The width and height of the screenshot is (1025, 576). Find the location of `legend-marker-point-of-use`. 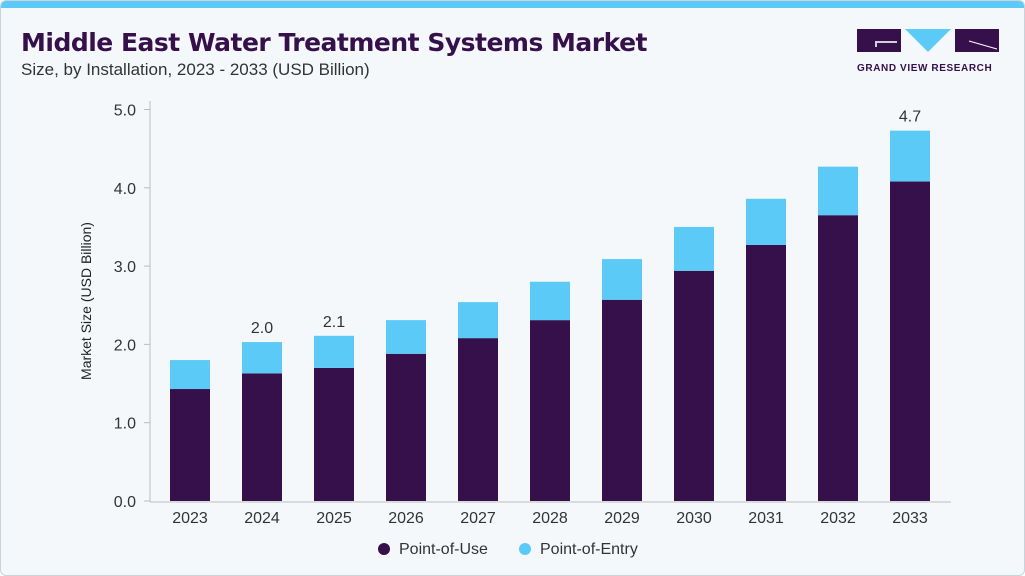

legend-marker-point-of-use is located at coordinates (384, 549).